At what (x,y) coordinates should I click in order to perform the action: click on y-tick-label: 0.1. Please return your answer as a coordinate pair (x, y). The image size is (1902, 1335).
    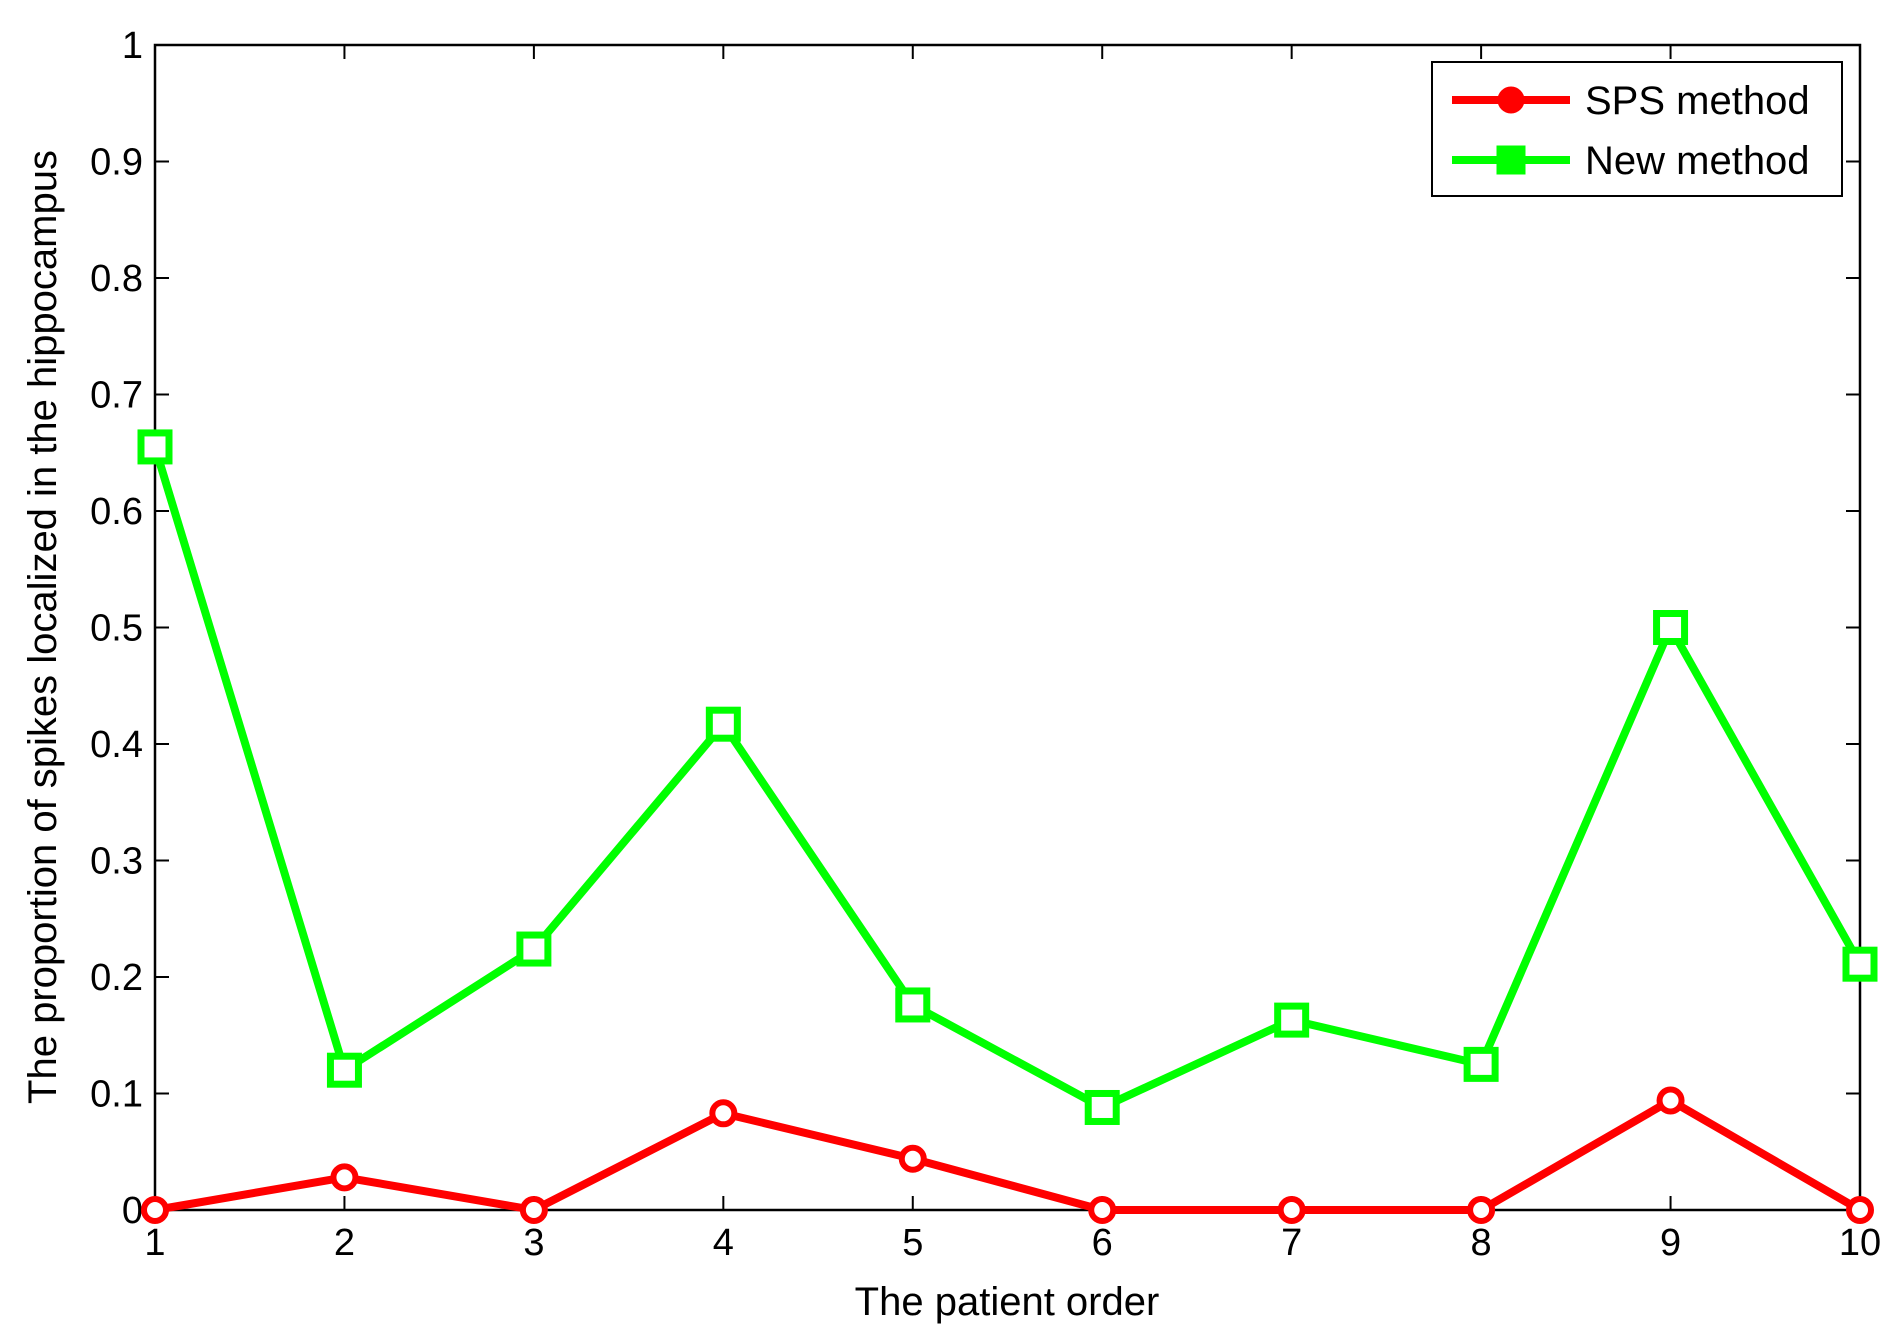
    Looking at the image, I should click on (116, 1095).